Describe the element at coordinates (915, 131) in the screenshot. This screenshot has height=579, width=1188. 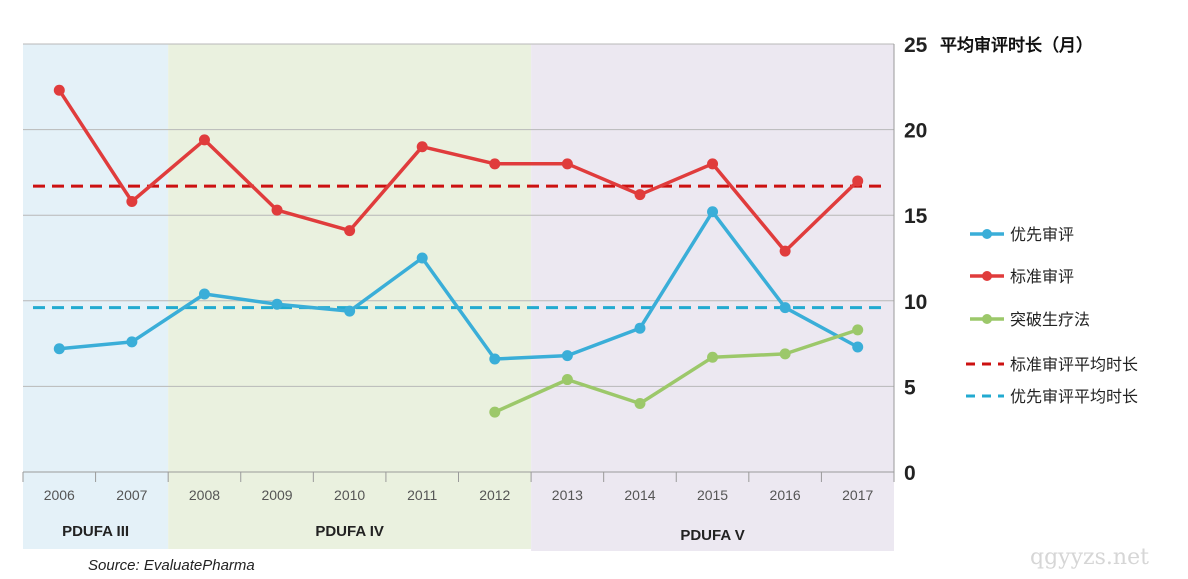
I see `y-tick-label-20: 20` at that location.